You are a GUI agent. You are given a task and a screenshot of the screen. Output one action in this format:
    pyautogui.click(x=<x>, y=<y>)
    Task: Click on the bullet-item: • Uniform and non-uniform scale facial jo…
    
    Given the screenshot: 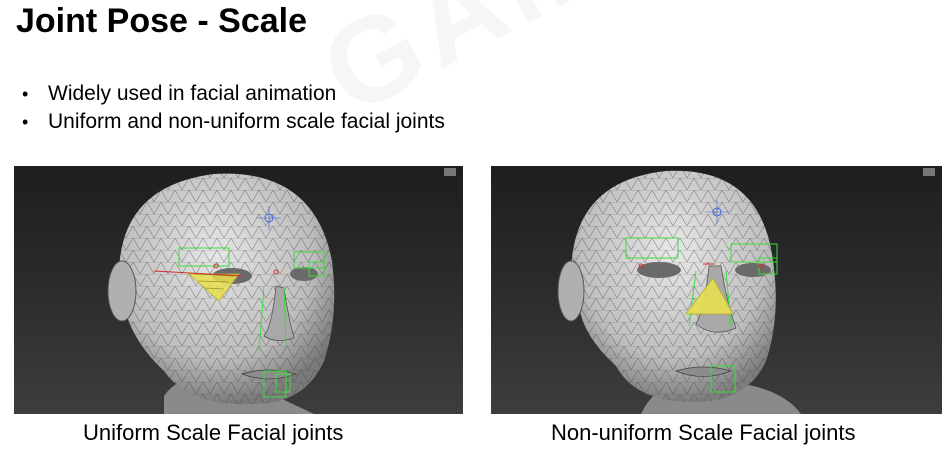 What is the action you would take?
    pyautogui.click(x=231, y=122)
    